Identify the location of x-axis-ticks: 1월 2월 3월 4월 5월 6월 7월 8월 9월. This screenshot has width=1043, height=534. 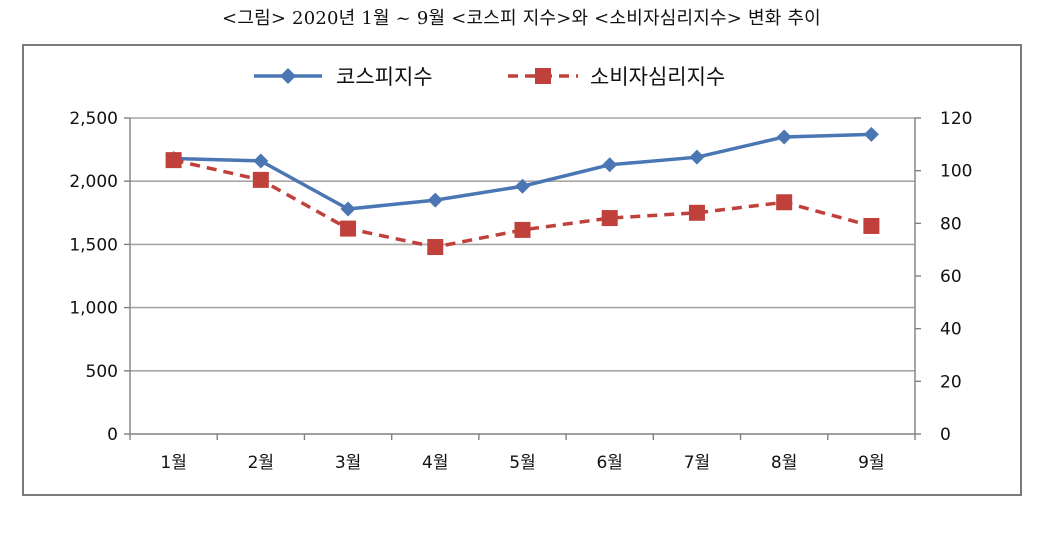
(522, 453).